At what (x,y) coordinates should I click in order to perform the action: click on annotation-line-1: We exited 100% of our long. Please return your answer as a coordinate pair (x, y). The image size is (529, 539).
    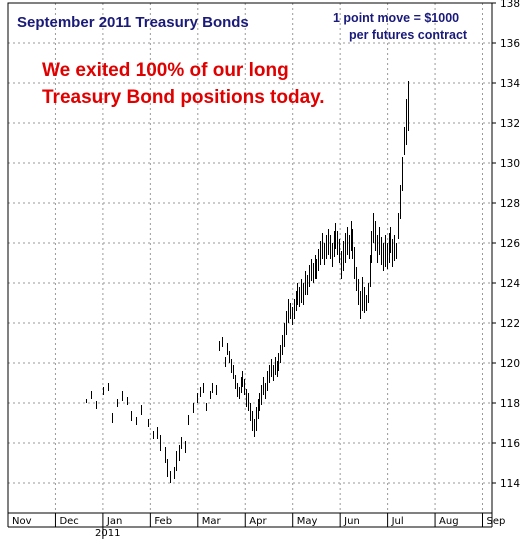
    Looking at the image, I should click on (165, 70).